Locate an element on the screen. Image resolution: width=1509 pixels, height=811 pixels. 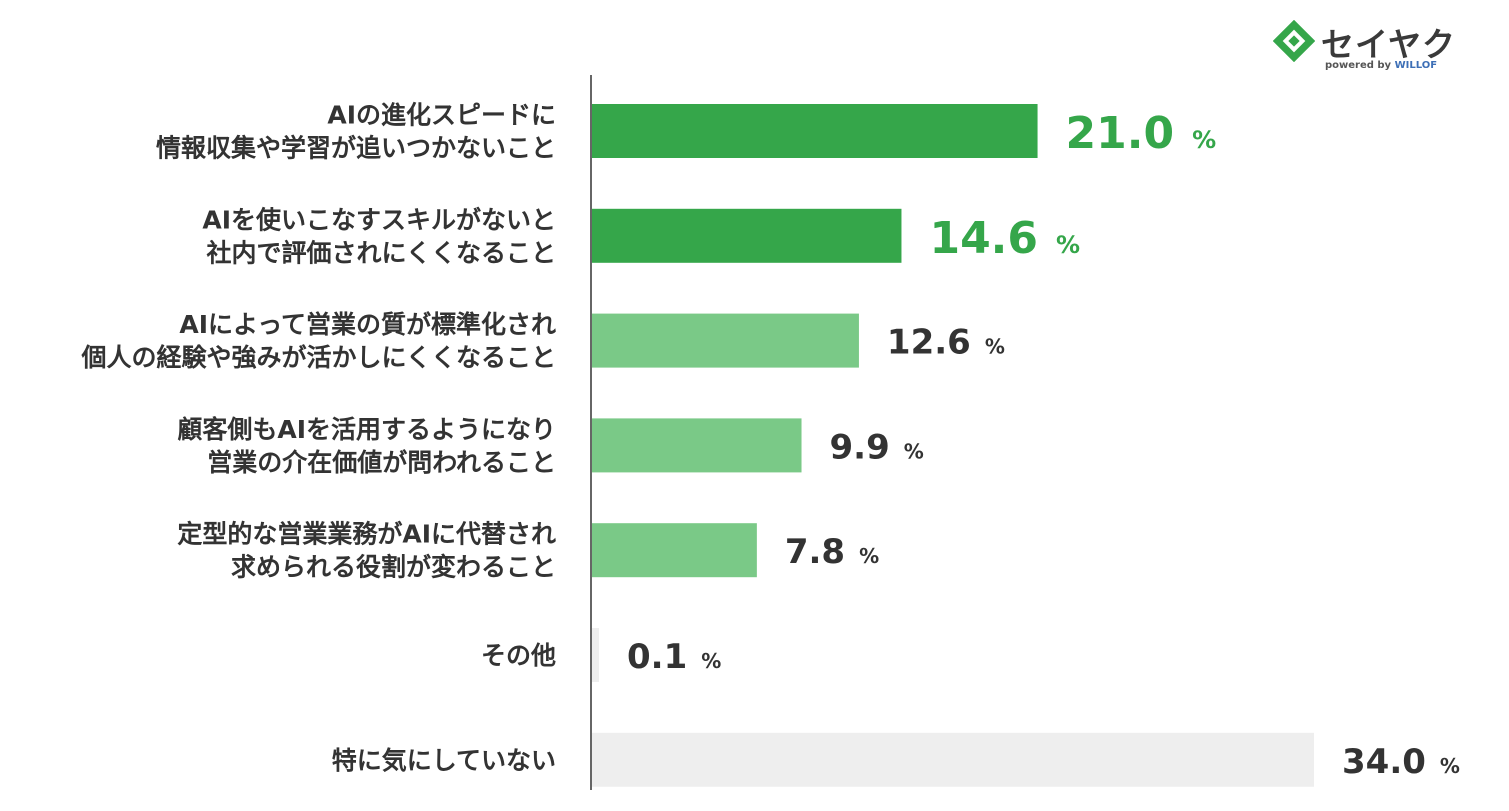
category-label-line: その他 is located at coordinates (518, 655).